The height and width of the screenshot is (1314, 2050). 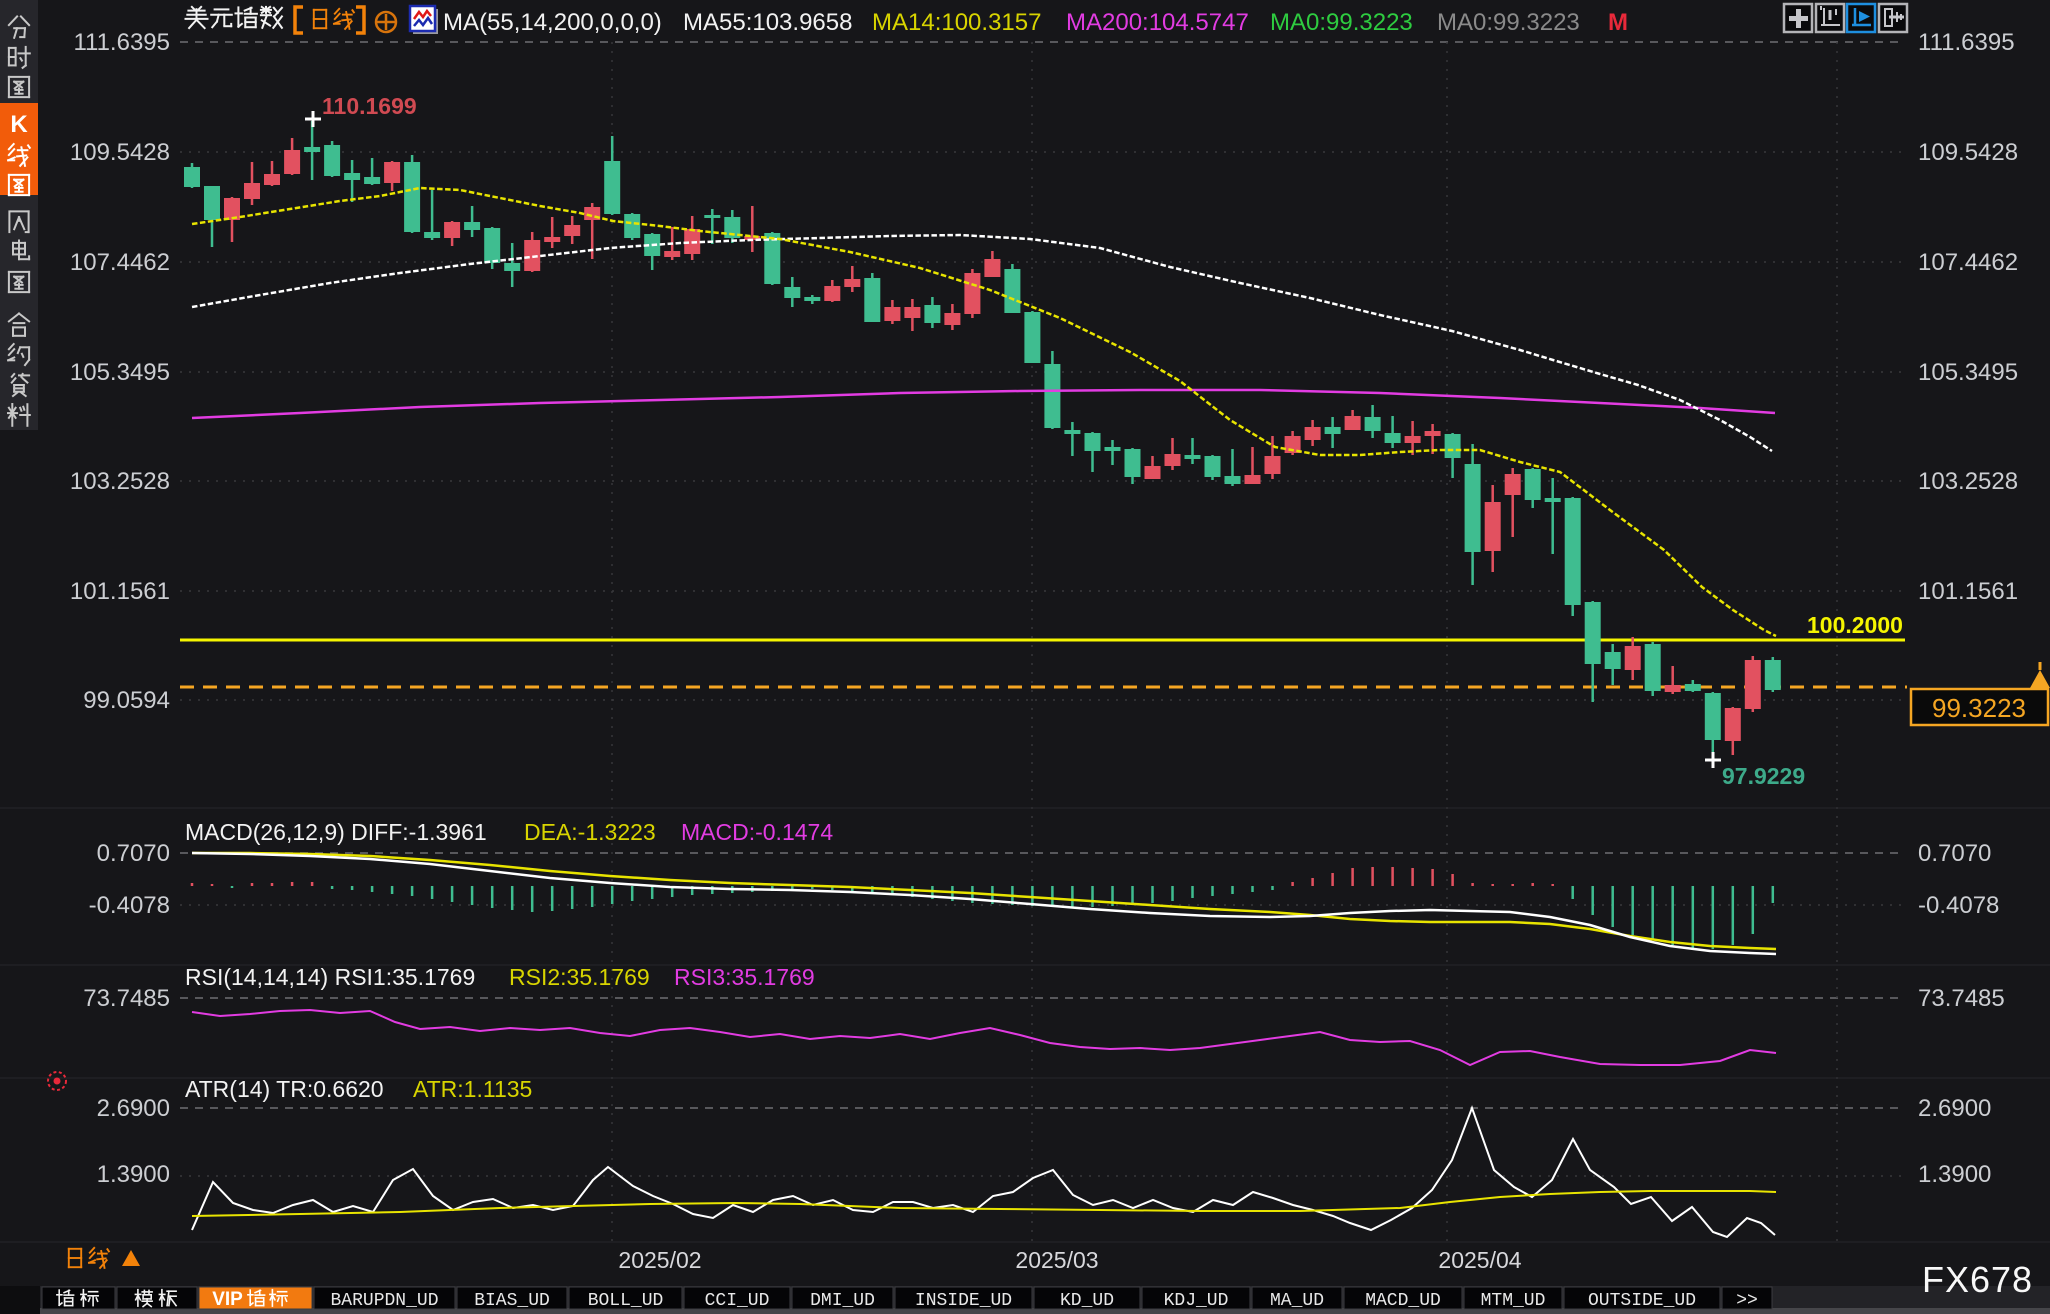 I want to click on svg-text: FX678, so click(x=1977, y=1279).